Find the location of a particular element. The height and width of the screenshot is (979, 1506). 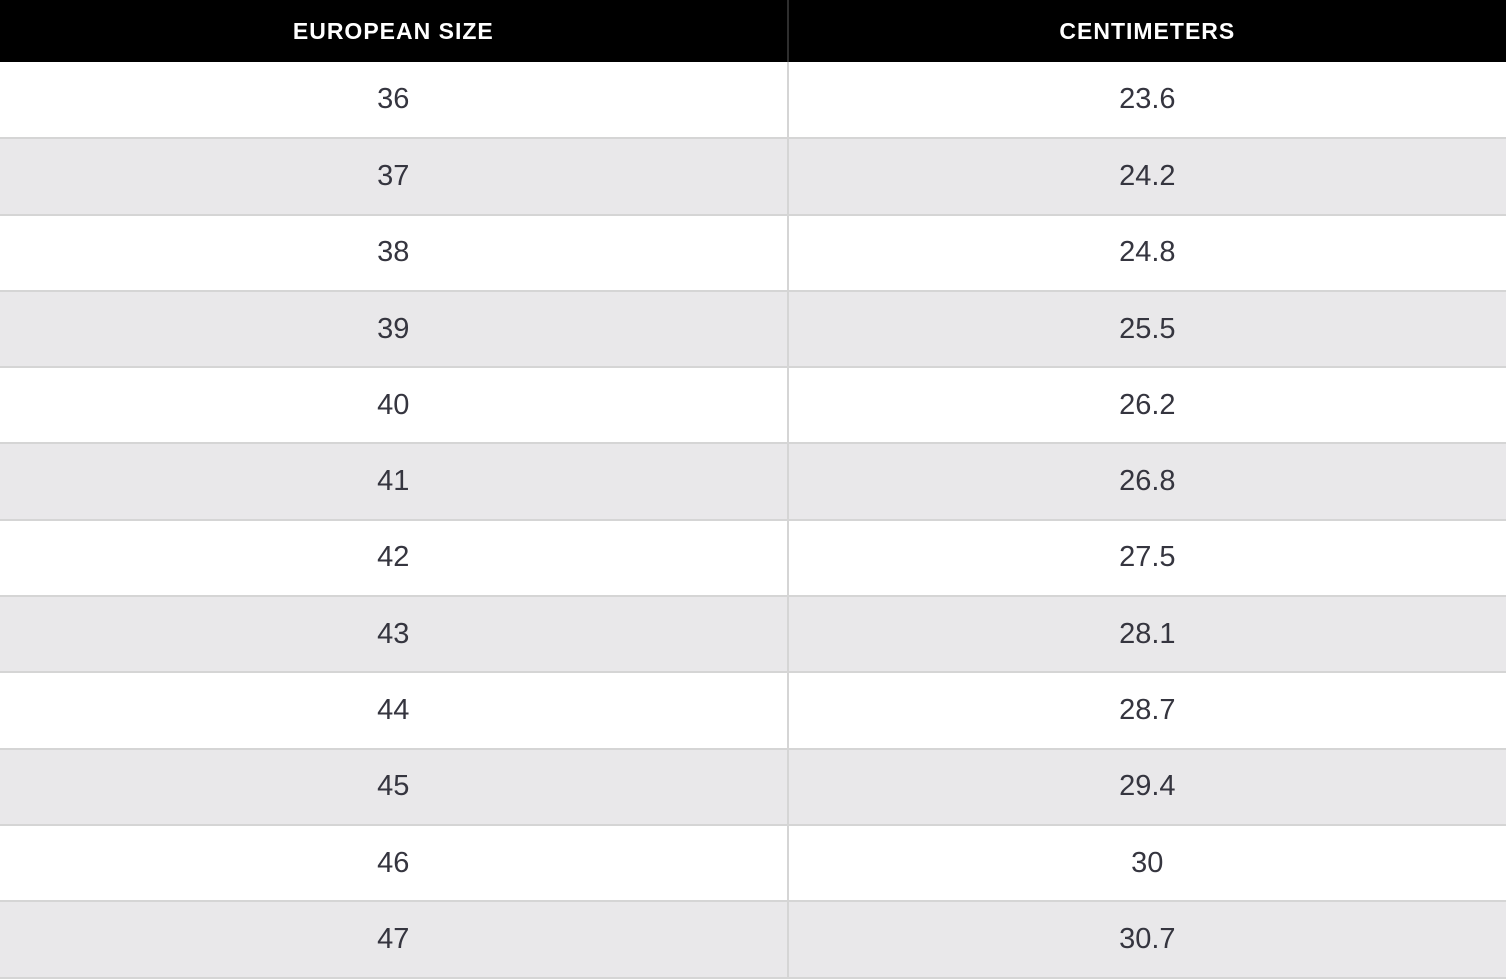

table-row: 42 27.5 is located at coordinates (753, 558).